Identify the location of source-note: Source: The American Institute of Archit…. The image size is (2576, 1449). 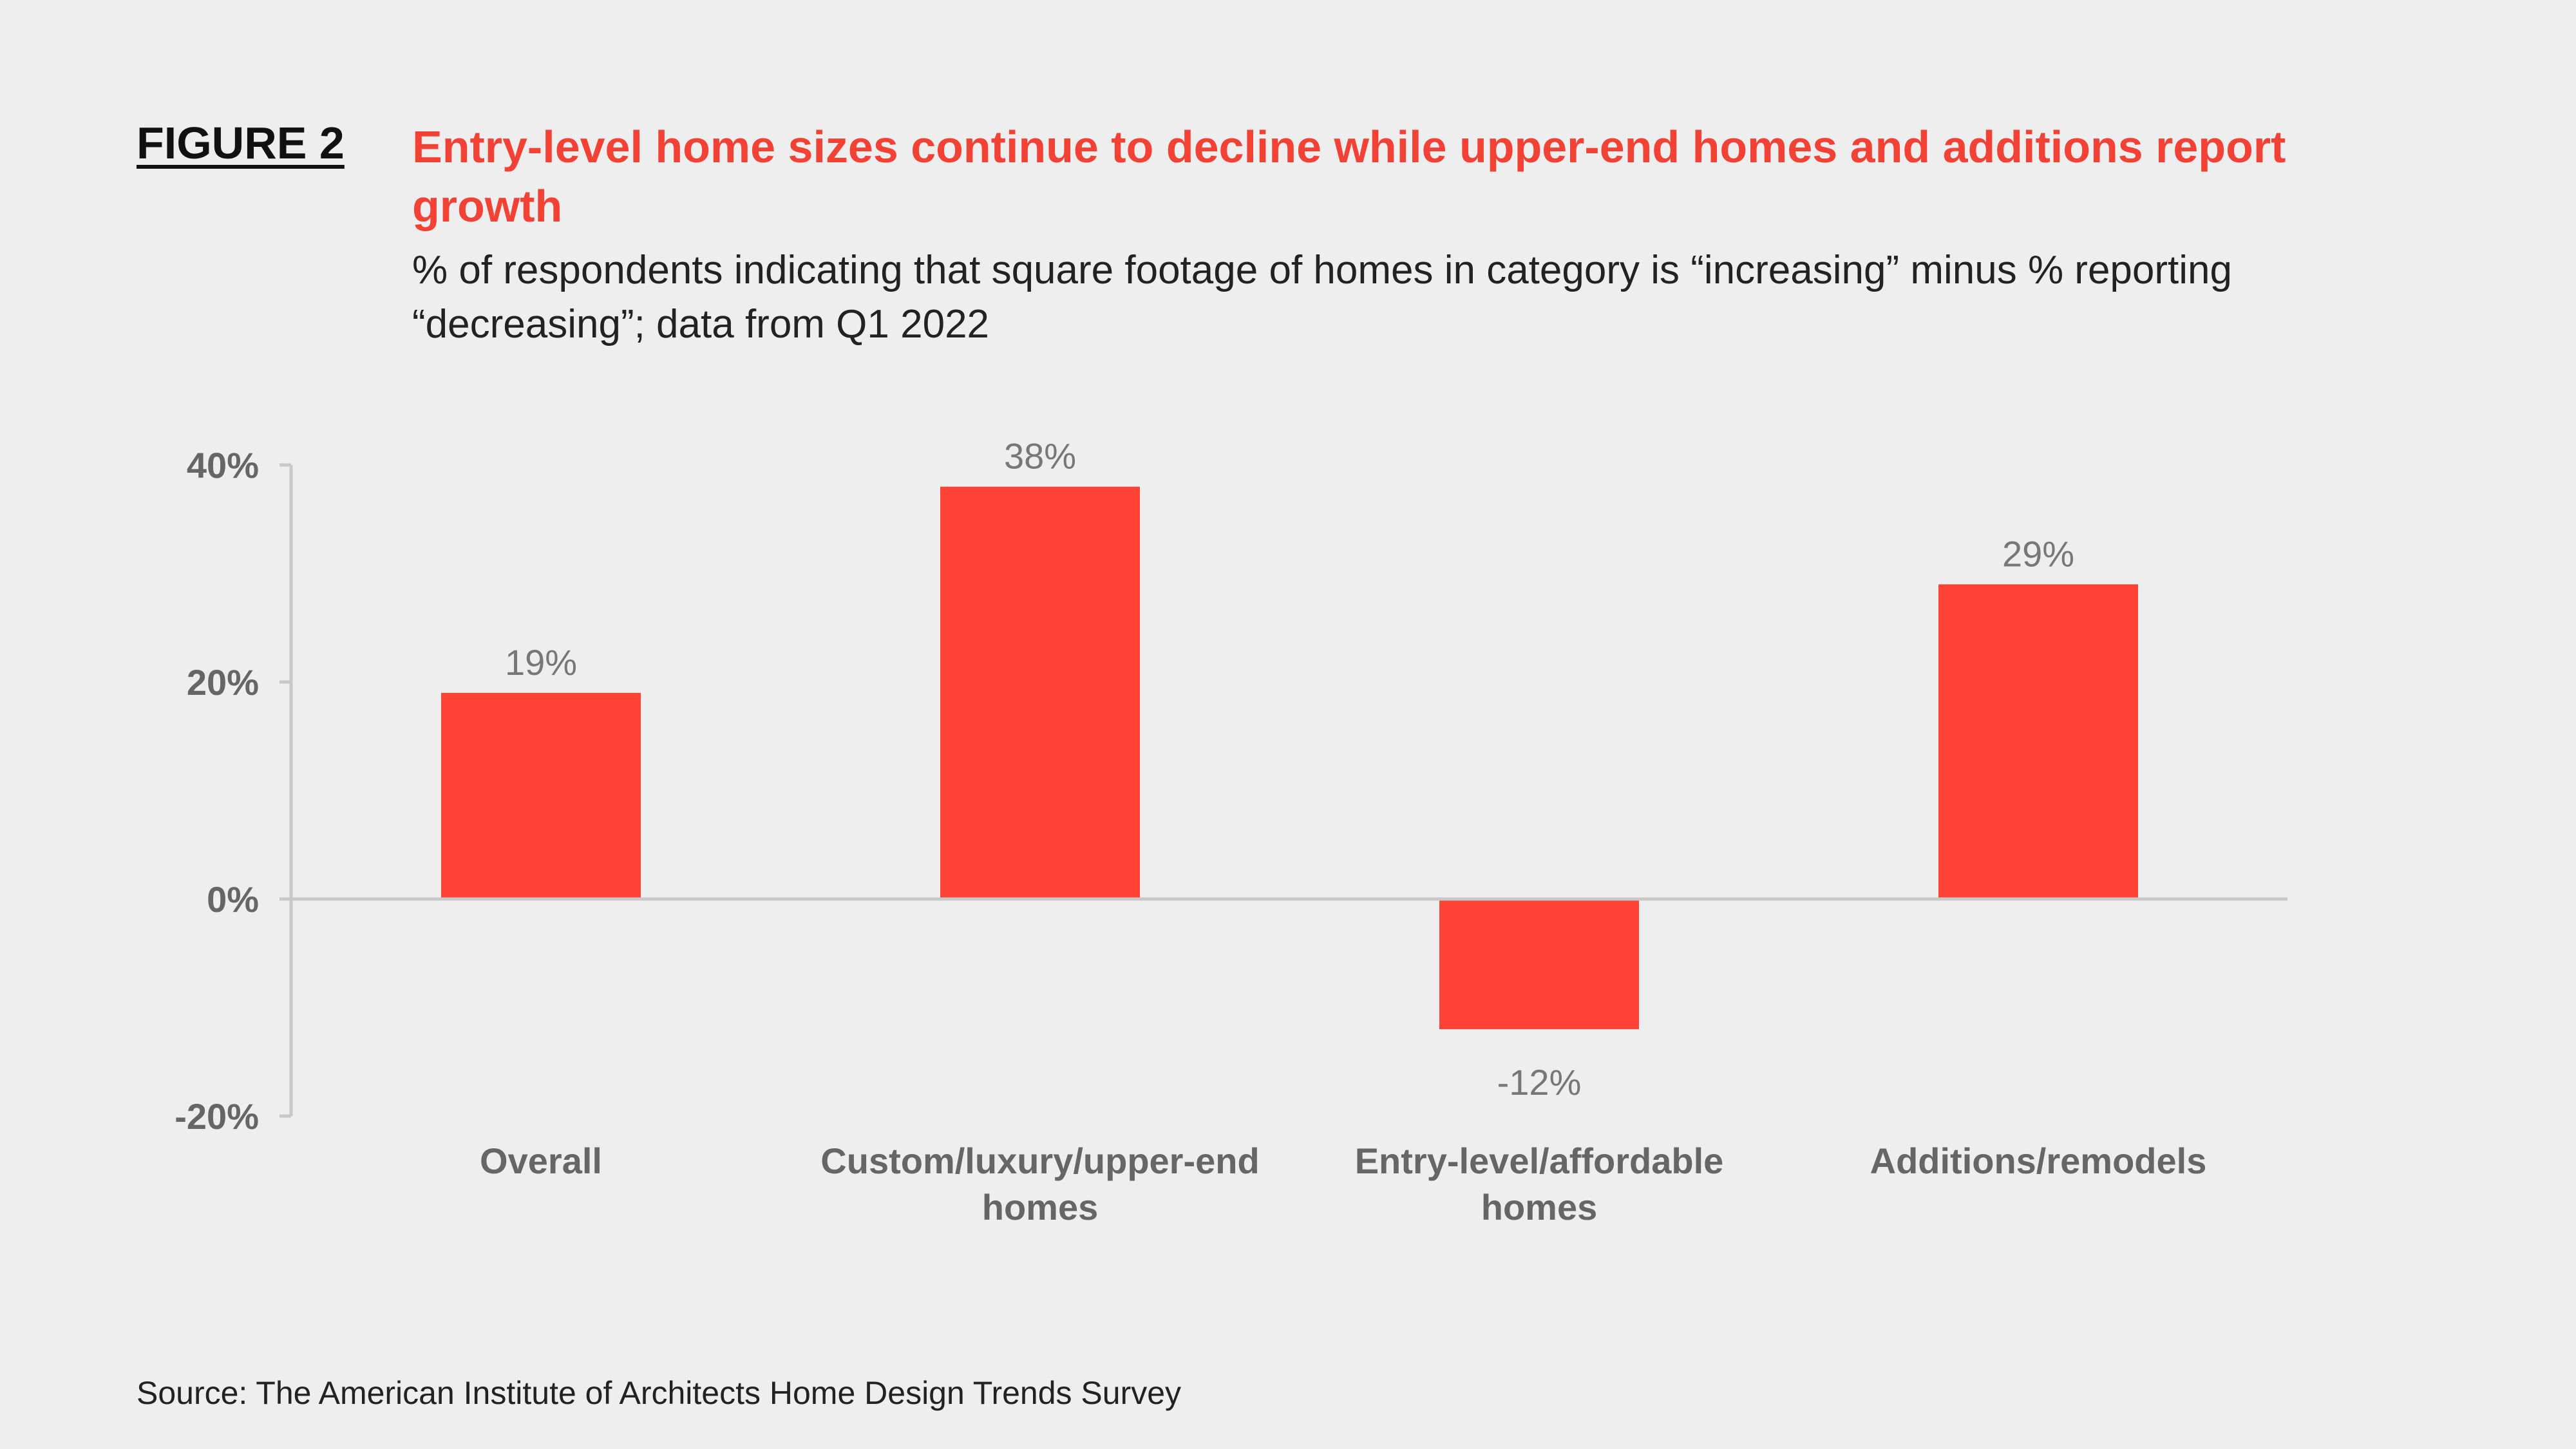
(659, 1393).